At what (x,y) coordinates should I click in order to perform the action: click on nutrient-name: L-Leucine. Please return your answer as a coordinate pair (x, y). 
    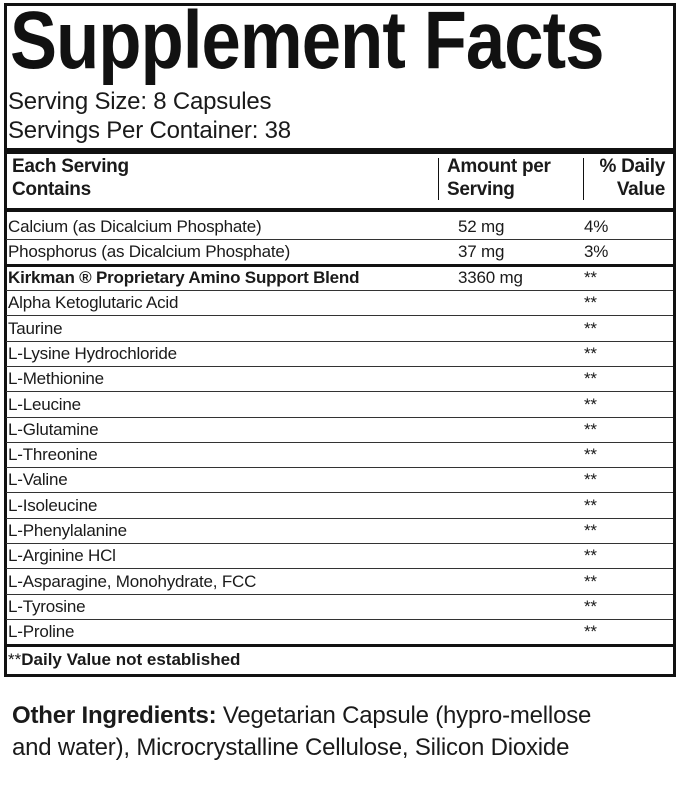
    Looking at the image, I should click on (44, 404).